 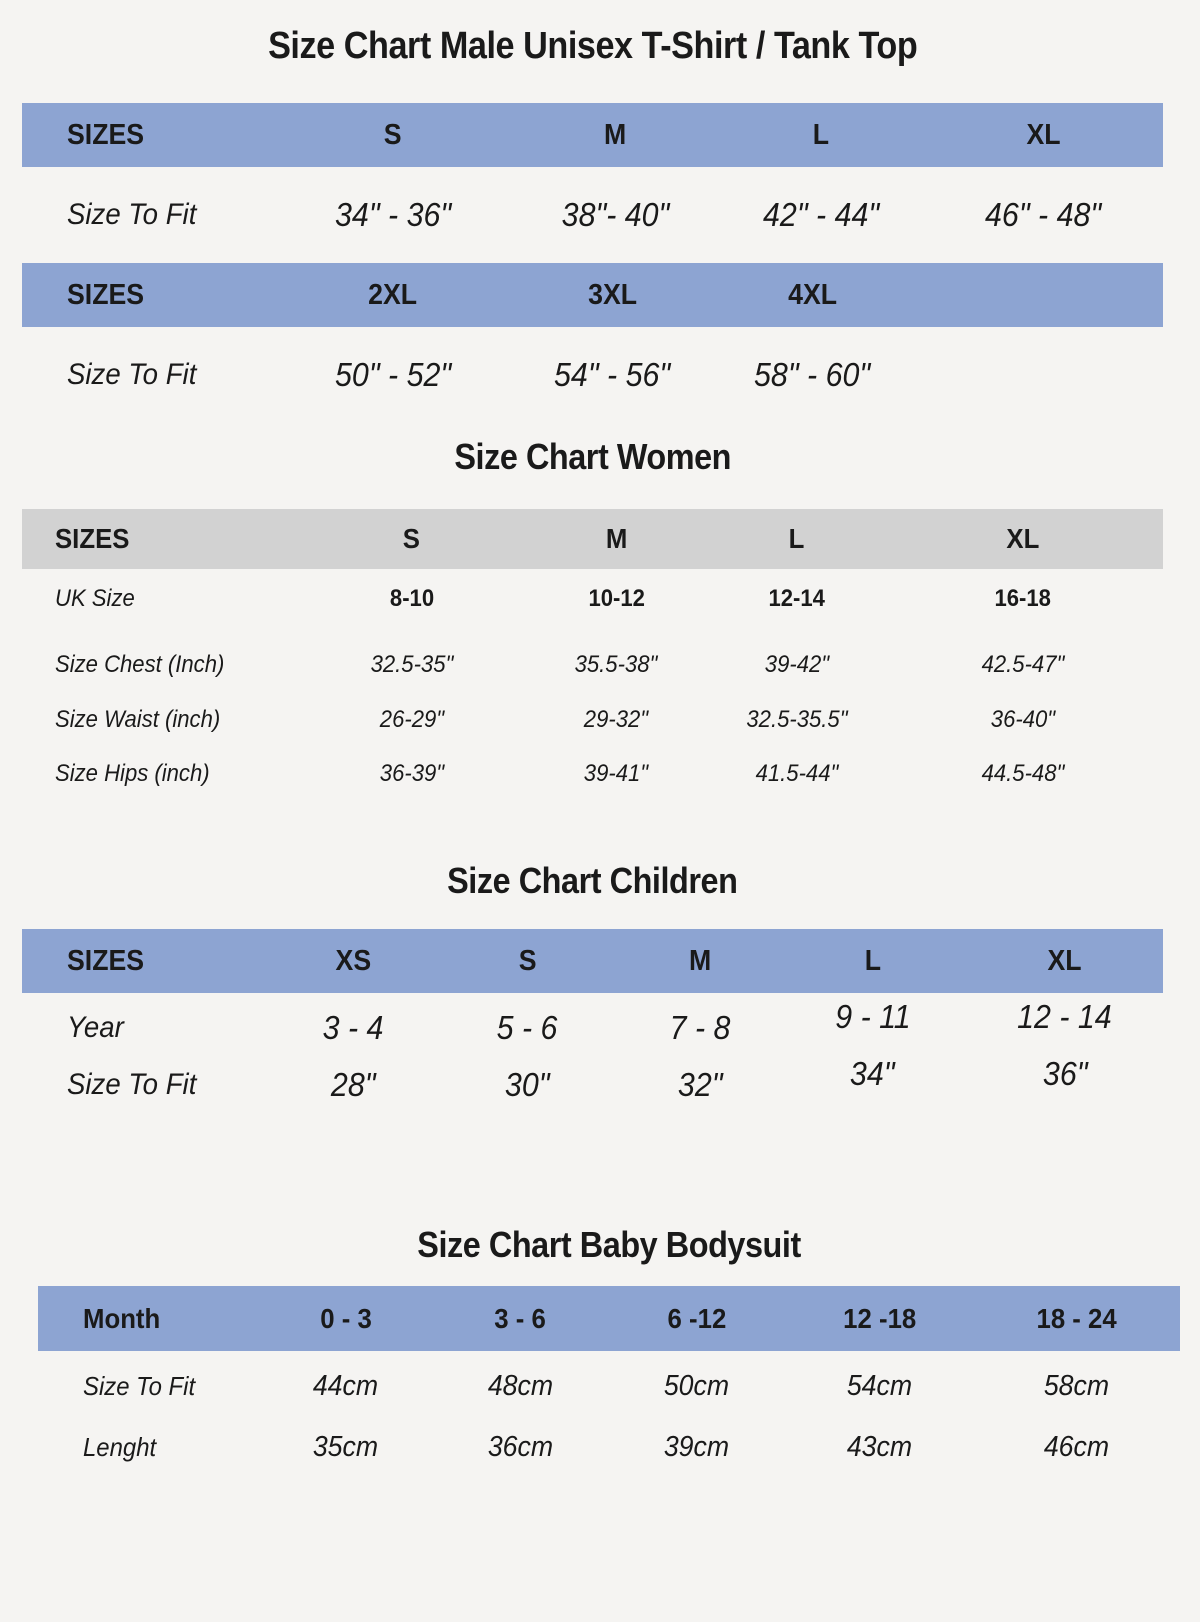 What do you see at coordinates (138, 719) in the screenshot?
I see `row-label-text: Size Waist (inch)` at bounding box center [138, 719].